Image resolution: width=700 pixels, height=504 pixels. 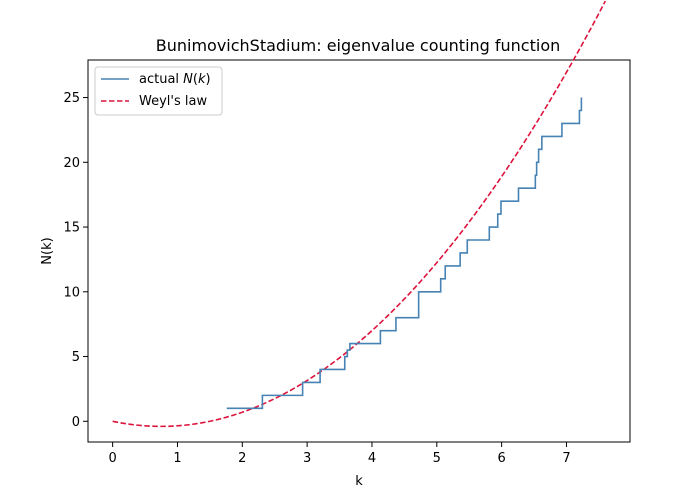 What do you see at coordinates (71, 98) in the screenshot?
I see `y-tick-label: 25` at bounding box center [71, 98].